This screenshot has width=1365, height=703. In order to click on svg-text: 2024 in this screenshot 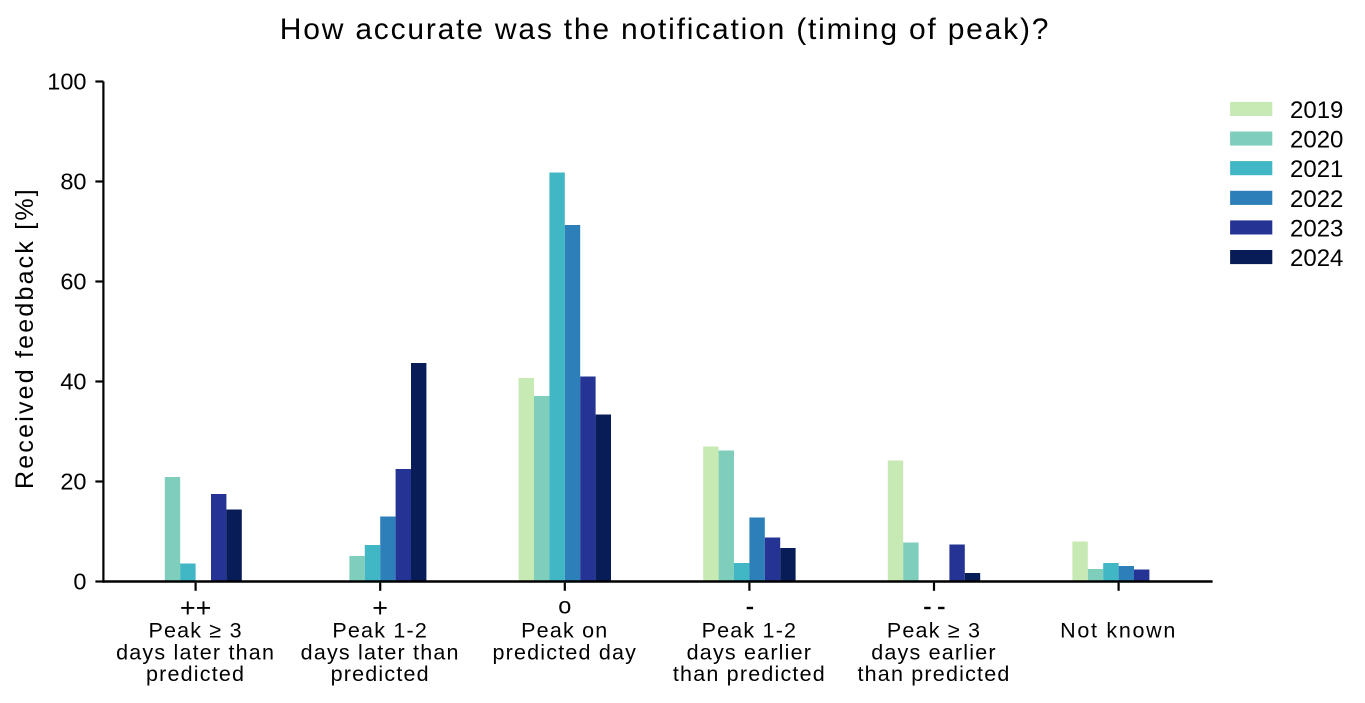, I will do `click(1316, 258)`.